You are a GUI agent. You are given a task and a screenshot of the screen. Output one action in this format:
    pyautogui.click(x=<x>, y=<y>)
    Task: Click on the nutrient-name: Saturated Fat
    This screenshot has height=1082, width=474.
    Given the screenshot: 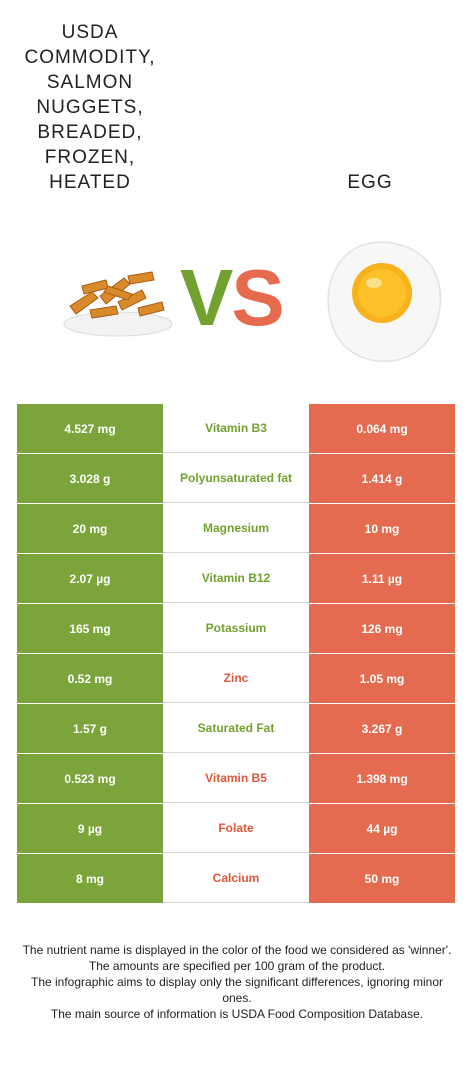 What is the action you would take?
    pyautogui.click(x=236, y=728)
    